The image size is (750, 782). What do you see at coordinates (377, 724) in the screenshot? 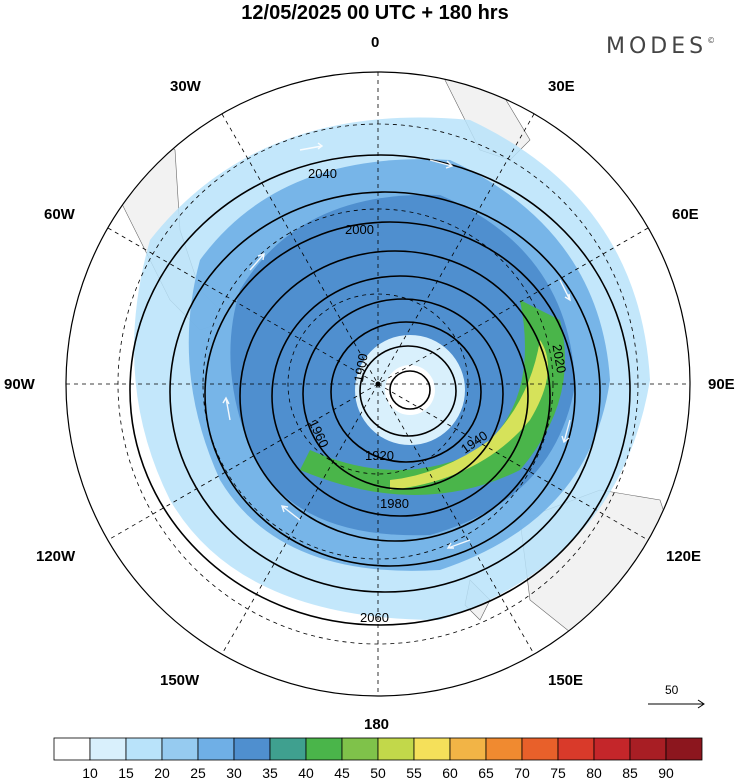
I see `longitude-label: 180` at bounding box center [377, 724].